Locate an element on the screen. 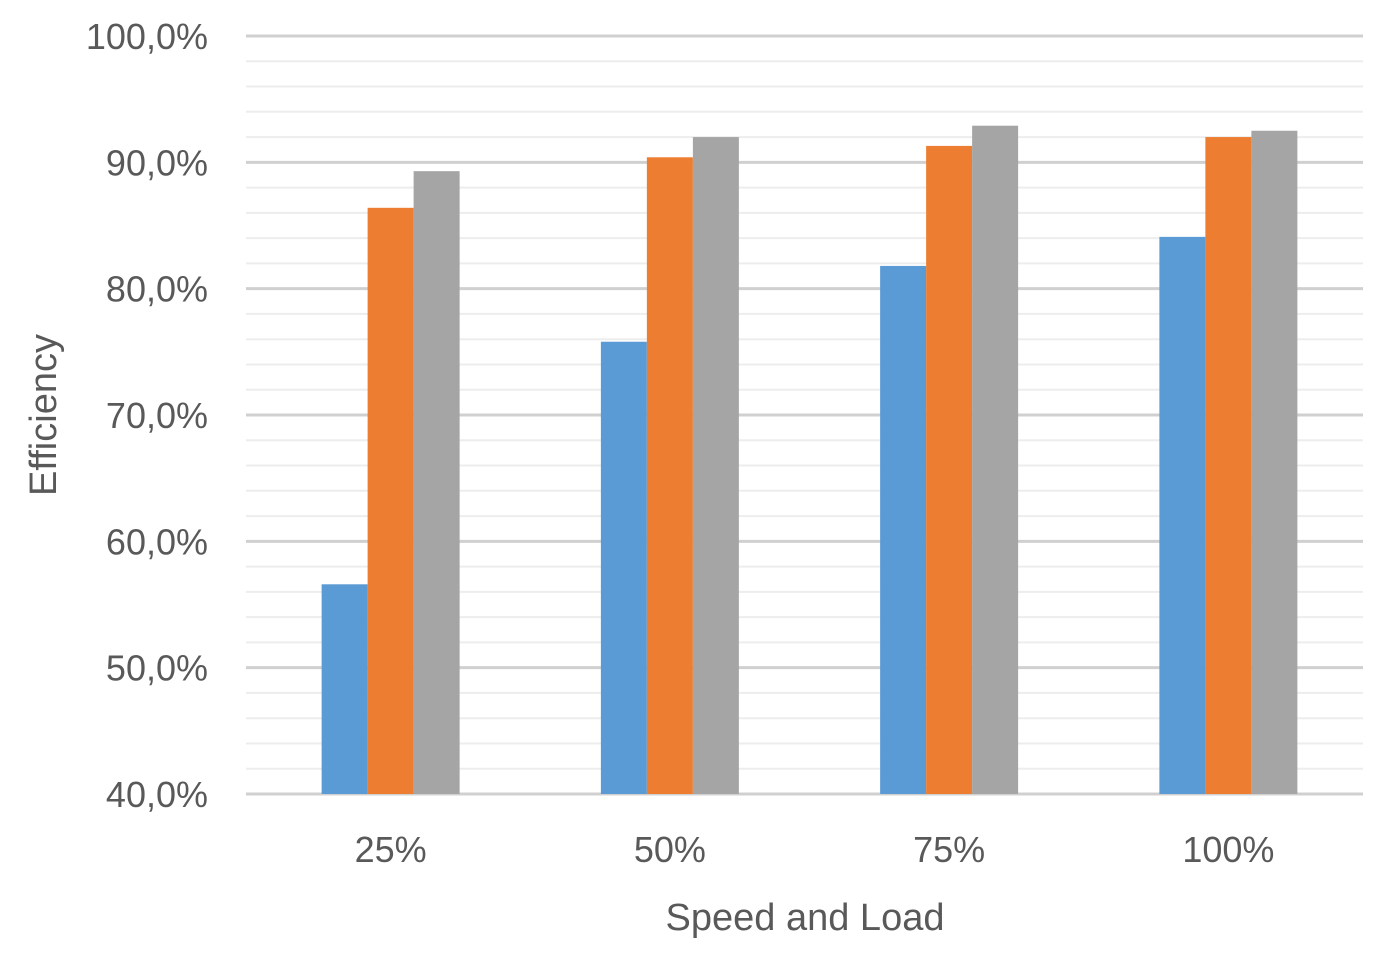  y-axis-ticks: 40,0% 50,0% 60,0% 70,0% 80,0% 90,0% 100,0% is located at coordinates (147, 415).